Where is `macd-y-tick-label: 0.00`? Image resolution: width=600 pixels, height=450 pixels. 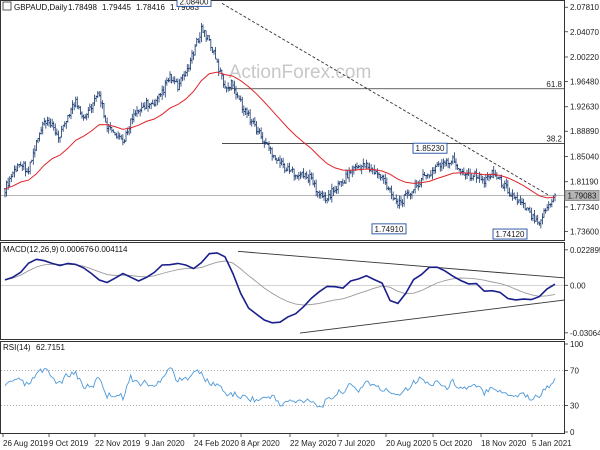
macd-y-tick-label: 0.00 is located at coordinates (578, 285).